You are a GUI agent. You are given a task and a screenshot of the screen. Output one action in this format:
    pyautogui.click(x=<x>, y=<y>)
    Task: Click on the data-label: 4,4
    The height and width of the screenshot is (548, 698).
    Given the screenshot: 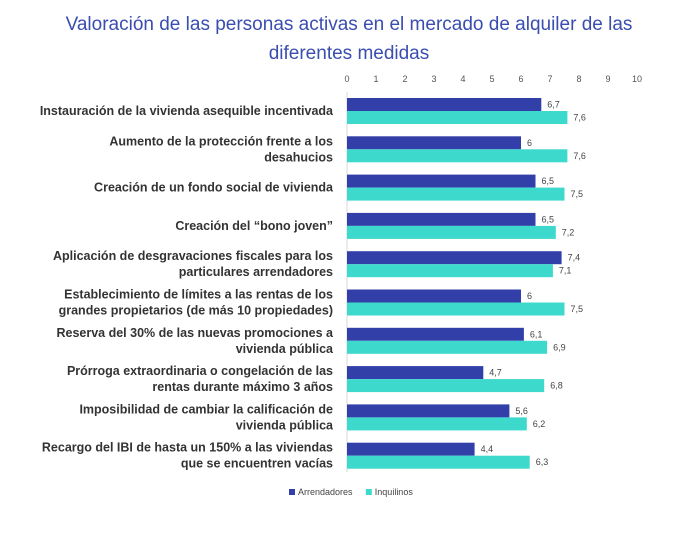 What is the action you would take?
    pyautogui.click(x=487, y=449)
    